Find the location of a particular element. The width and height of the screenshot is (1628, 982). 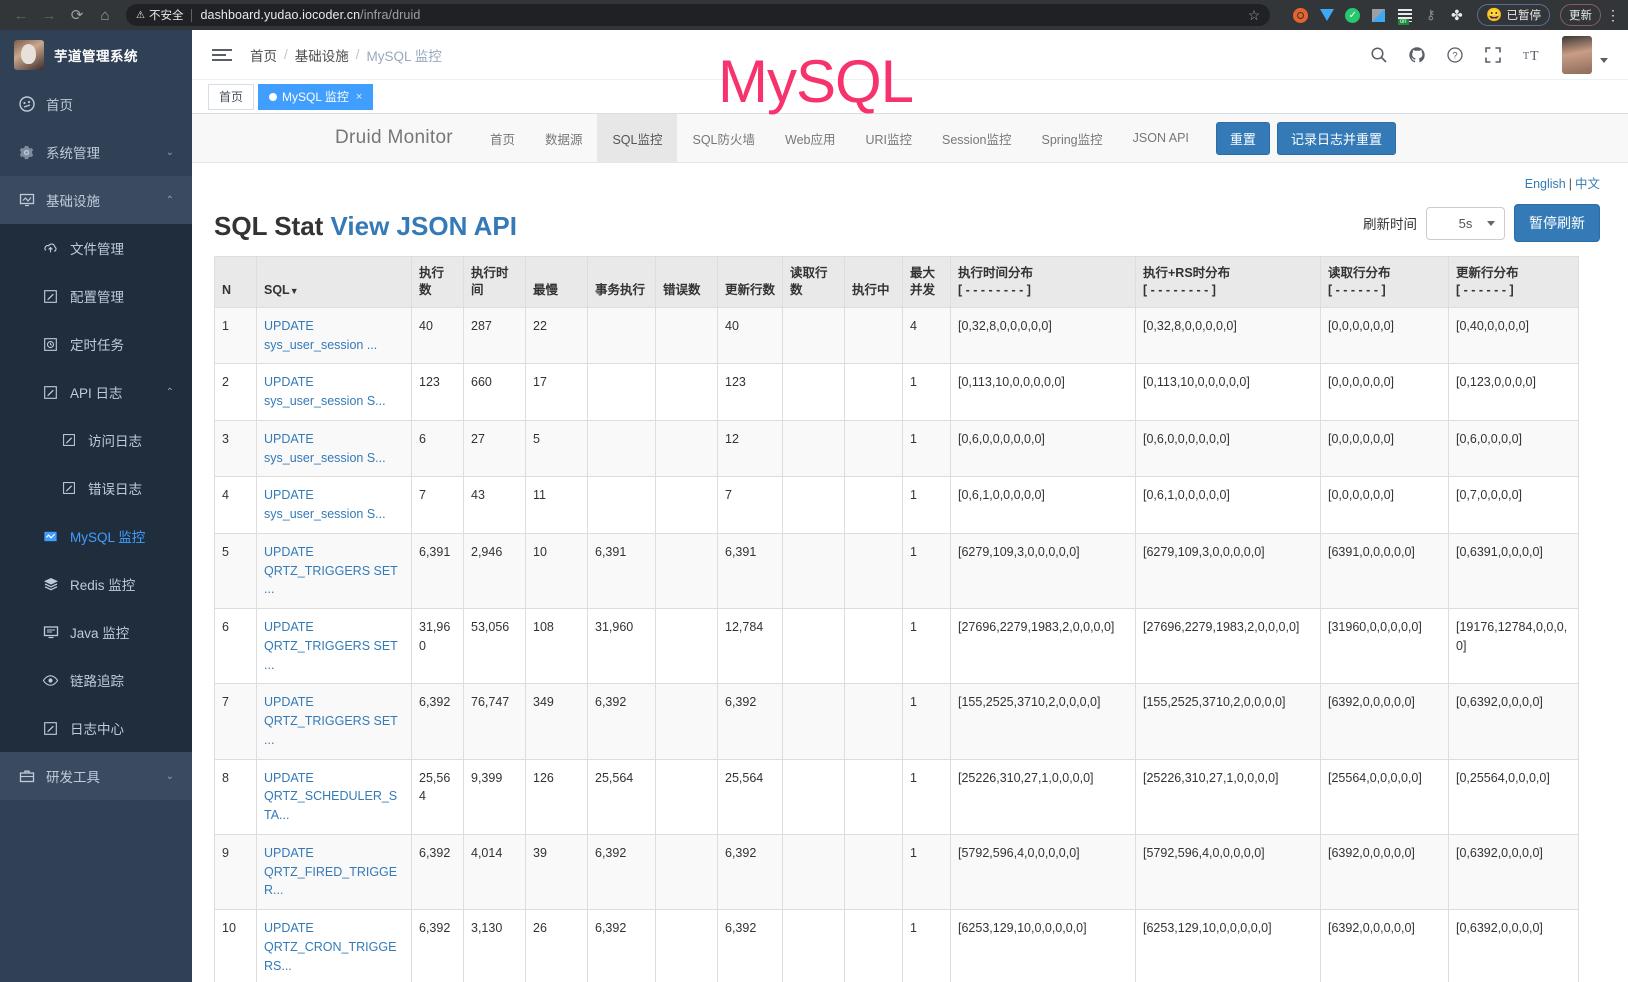

search-icon is located at coordinates (1379, 55).